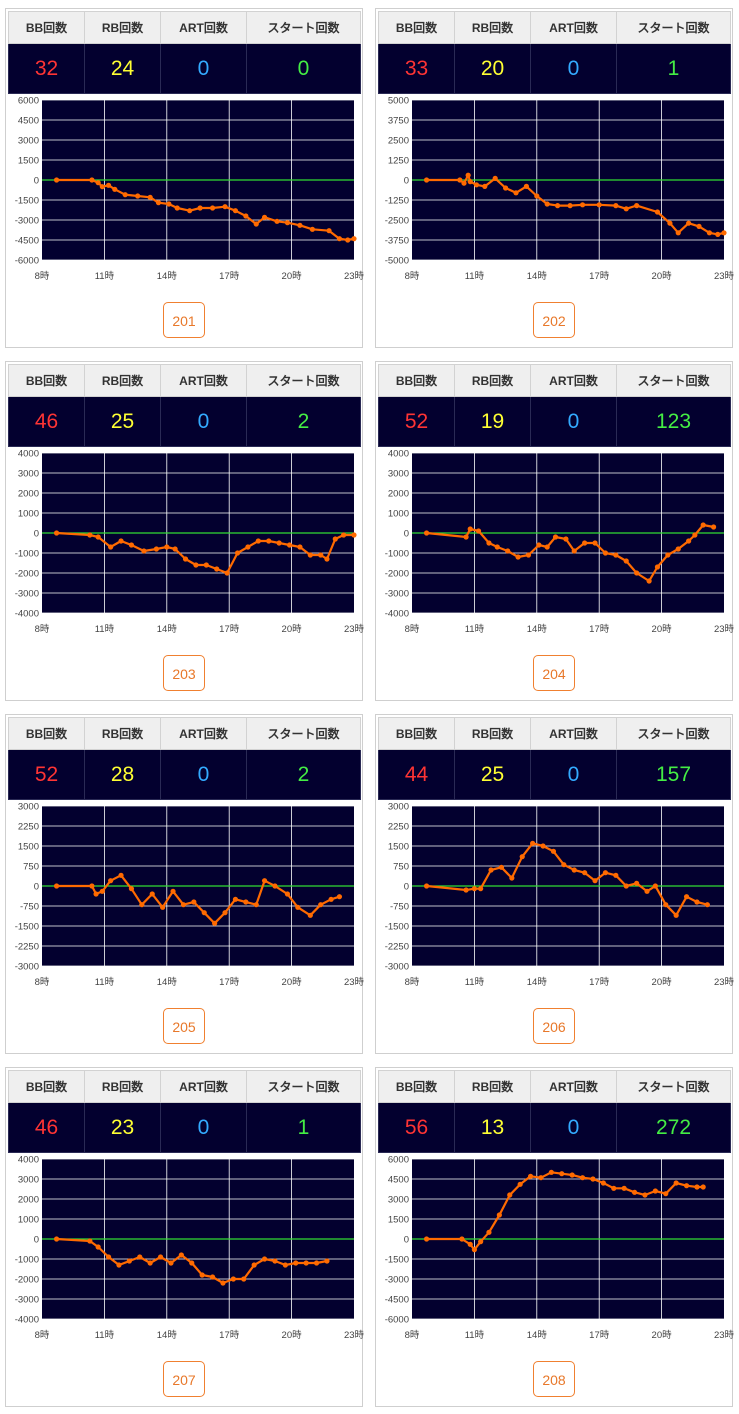 Image resolution: width=739 pixels, height=1414 pixels. What do you see at coordinates (398, 1180) in the screenshot?
I see `y-tick-label: 4500` at bounding box center [398, 1180].